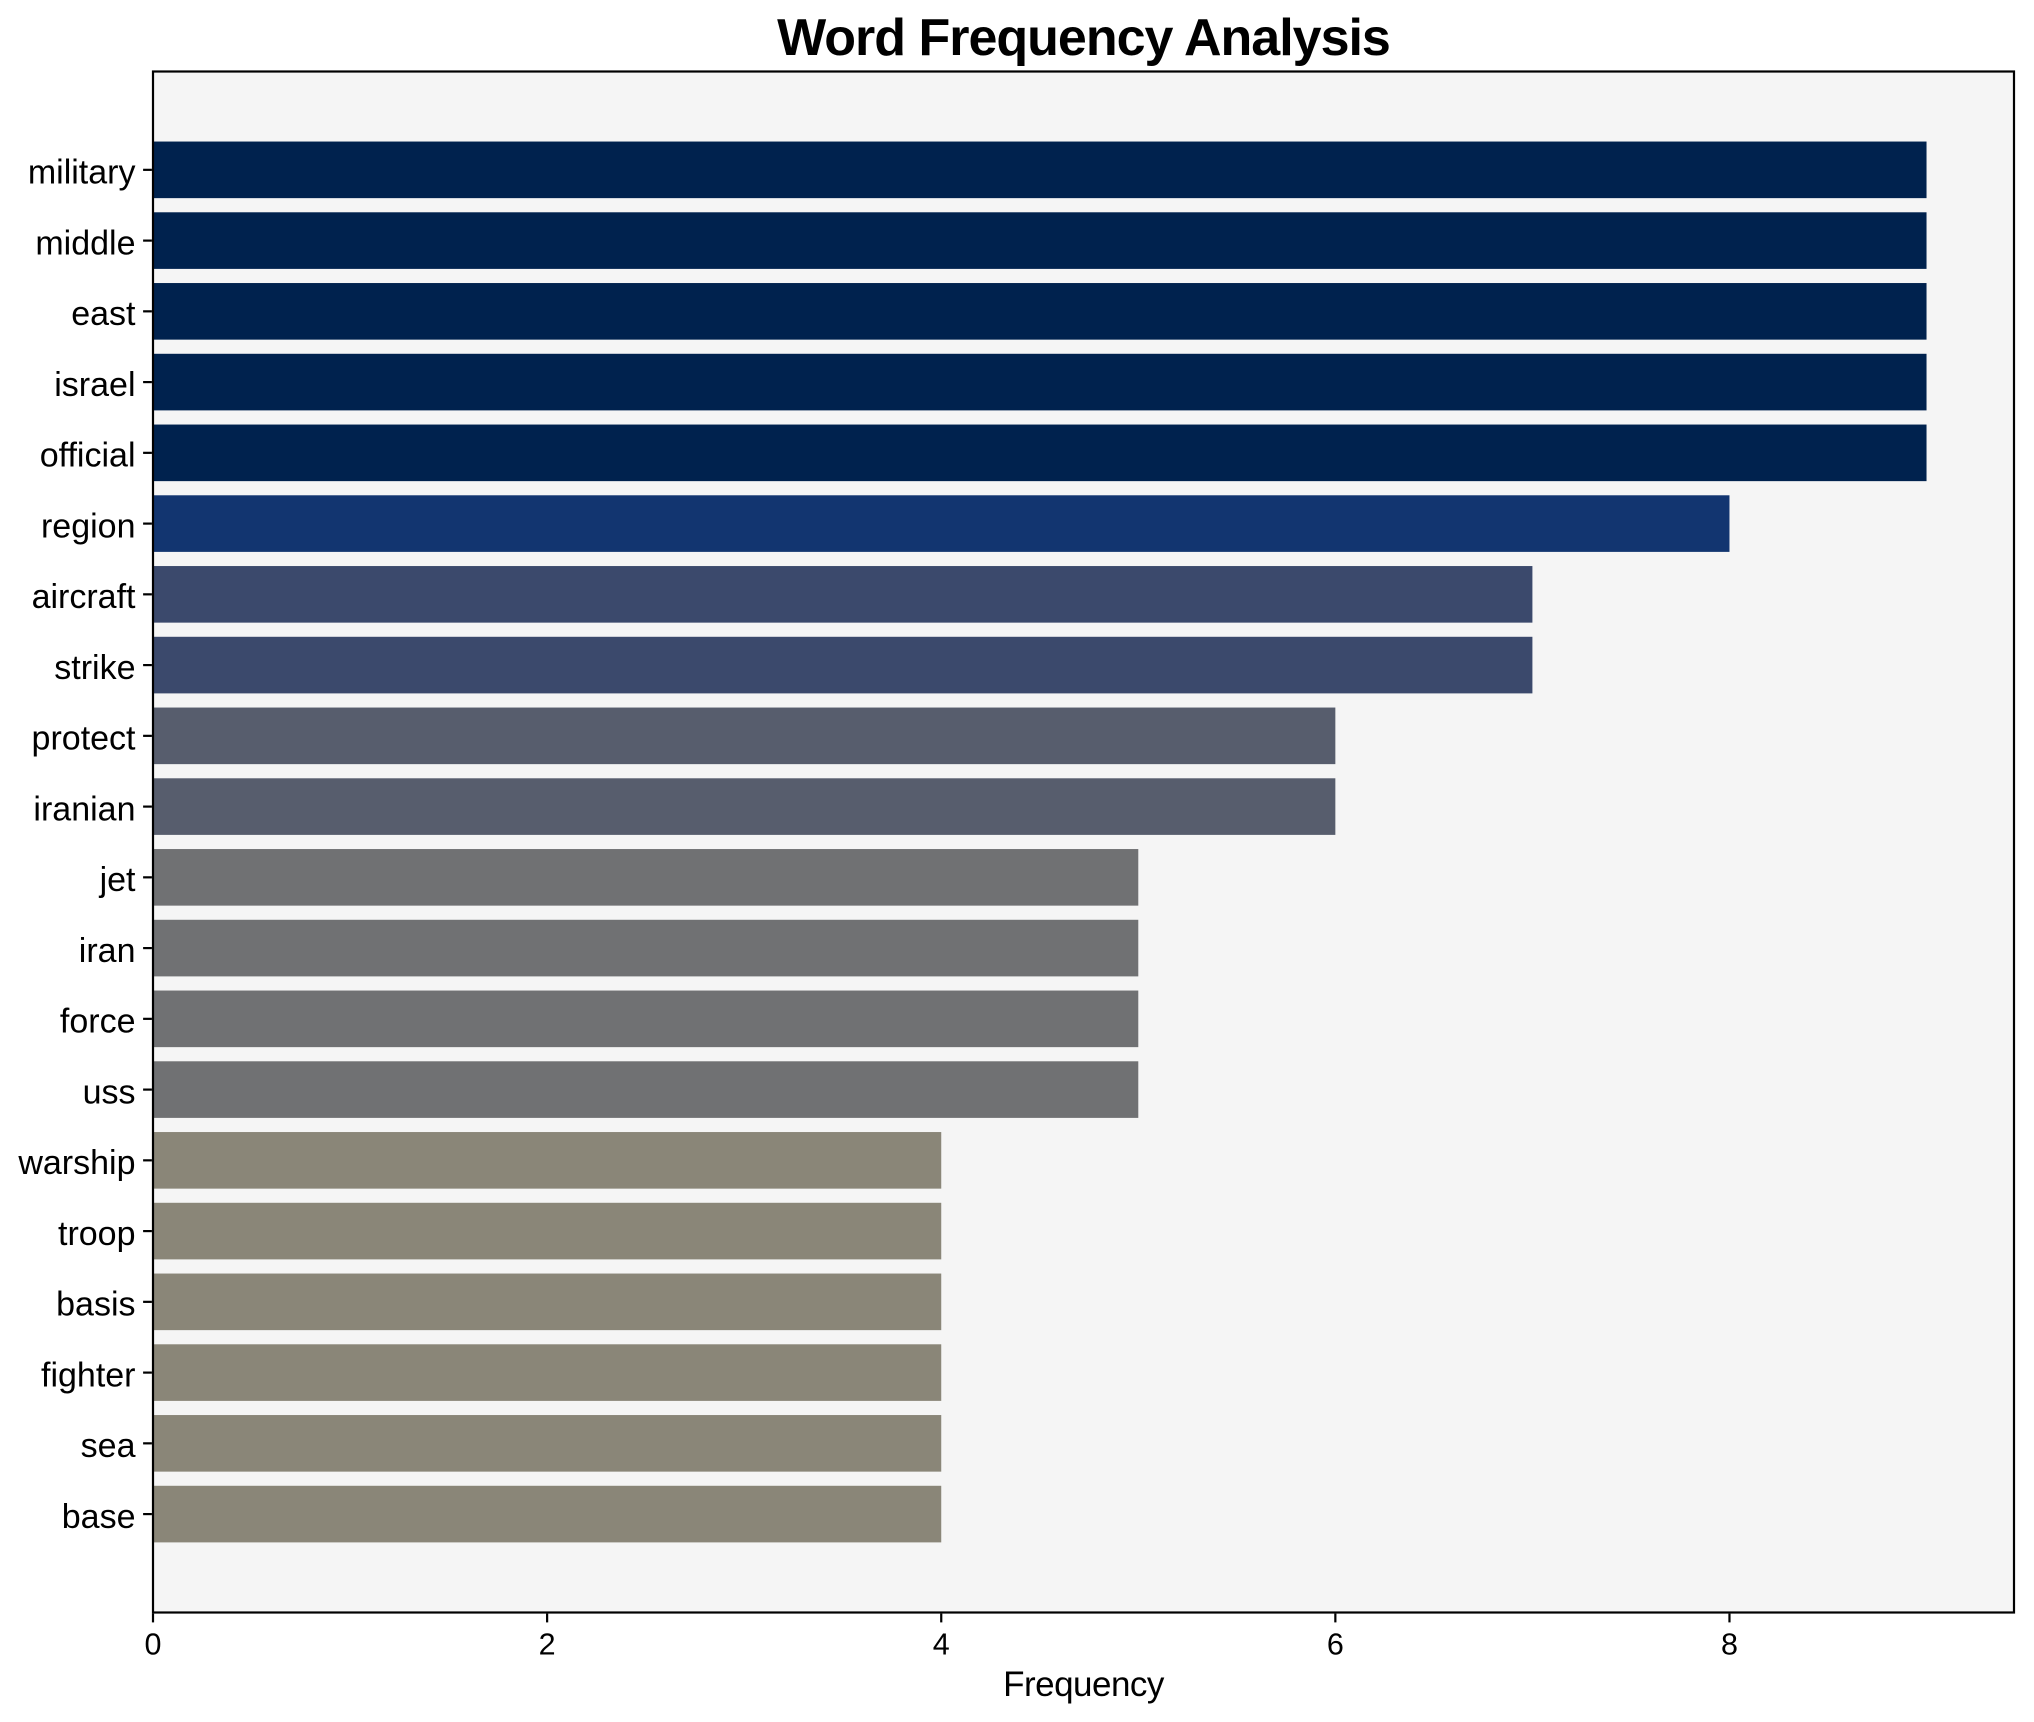 Image resolution: width=2034 pixels, height=1722 pixels. Describe the element at coordinates (99, 1517) in the screenshot. I see `svg-text: base` at that location.